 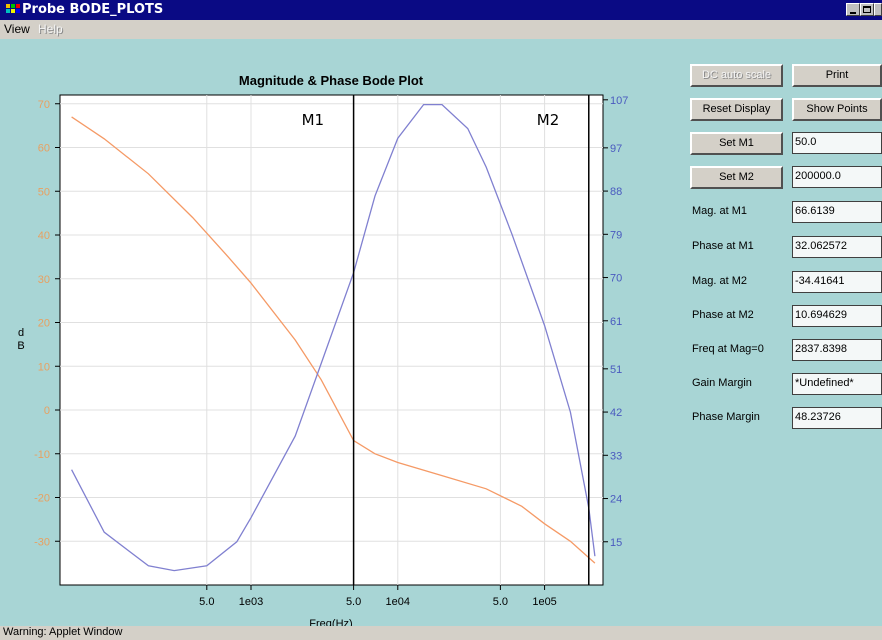 I want to click on print-button: Print, so click(x=837, y=75).